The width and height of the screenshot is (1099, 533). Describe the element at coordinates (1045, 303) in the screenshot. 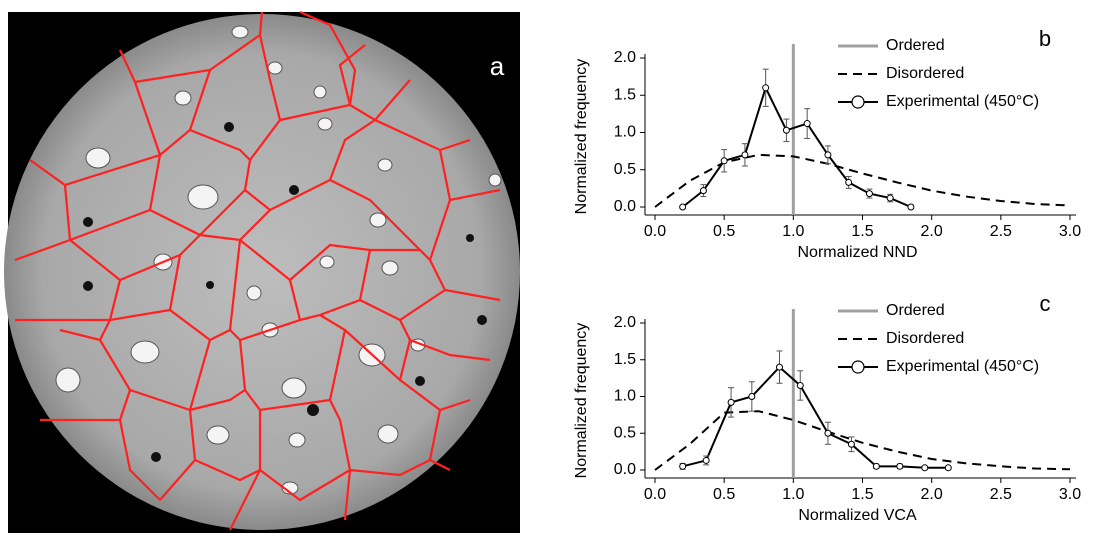

I see `panel-label: c` at that location.